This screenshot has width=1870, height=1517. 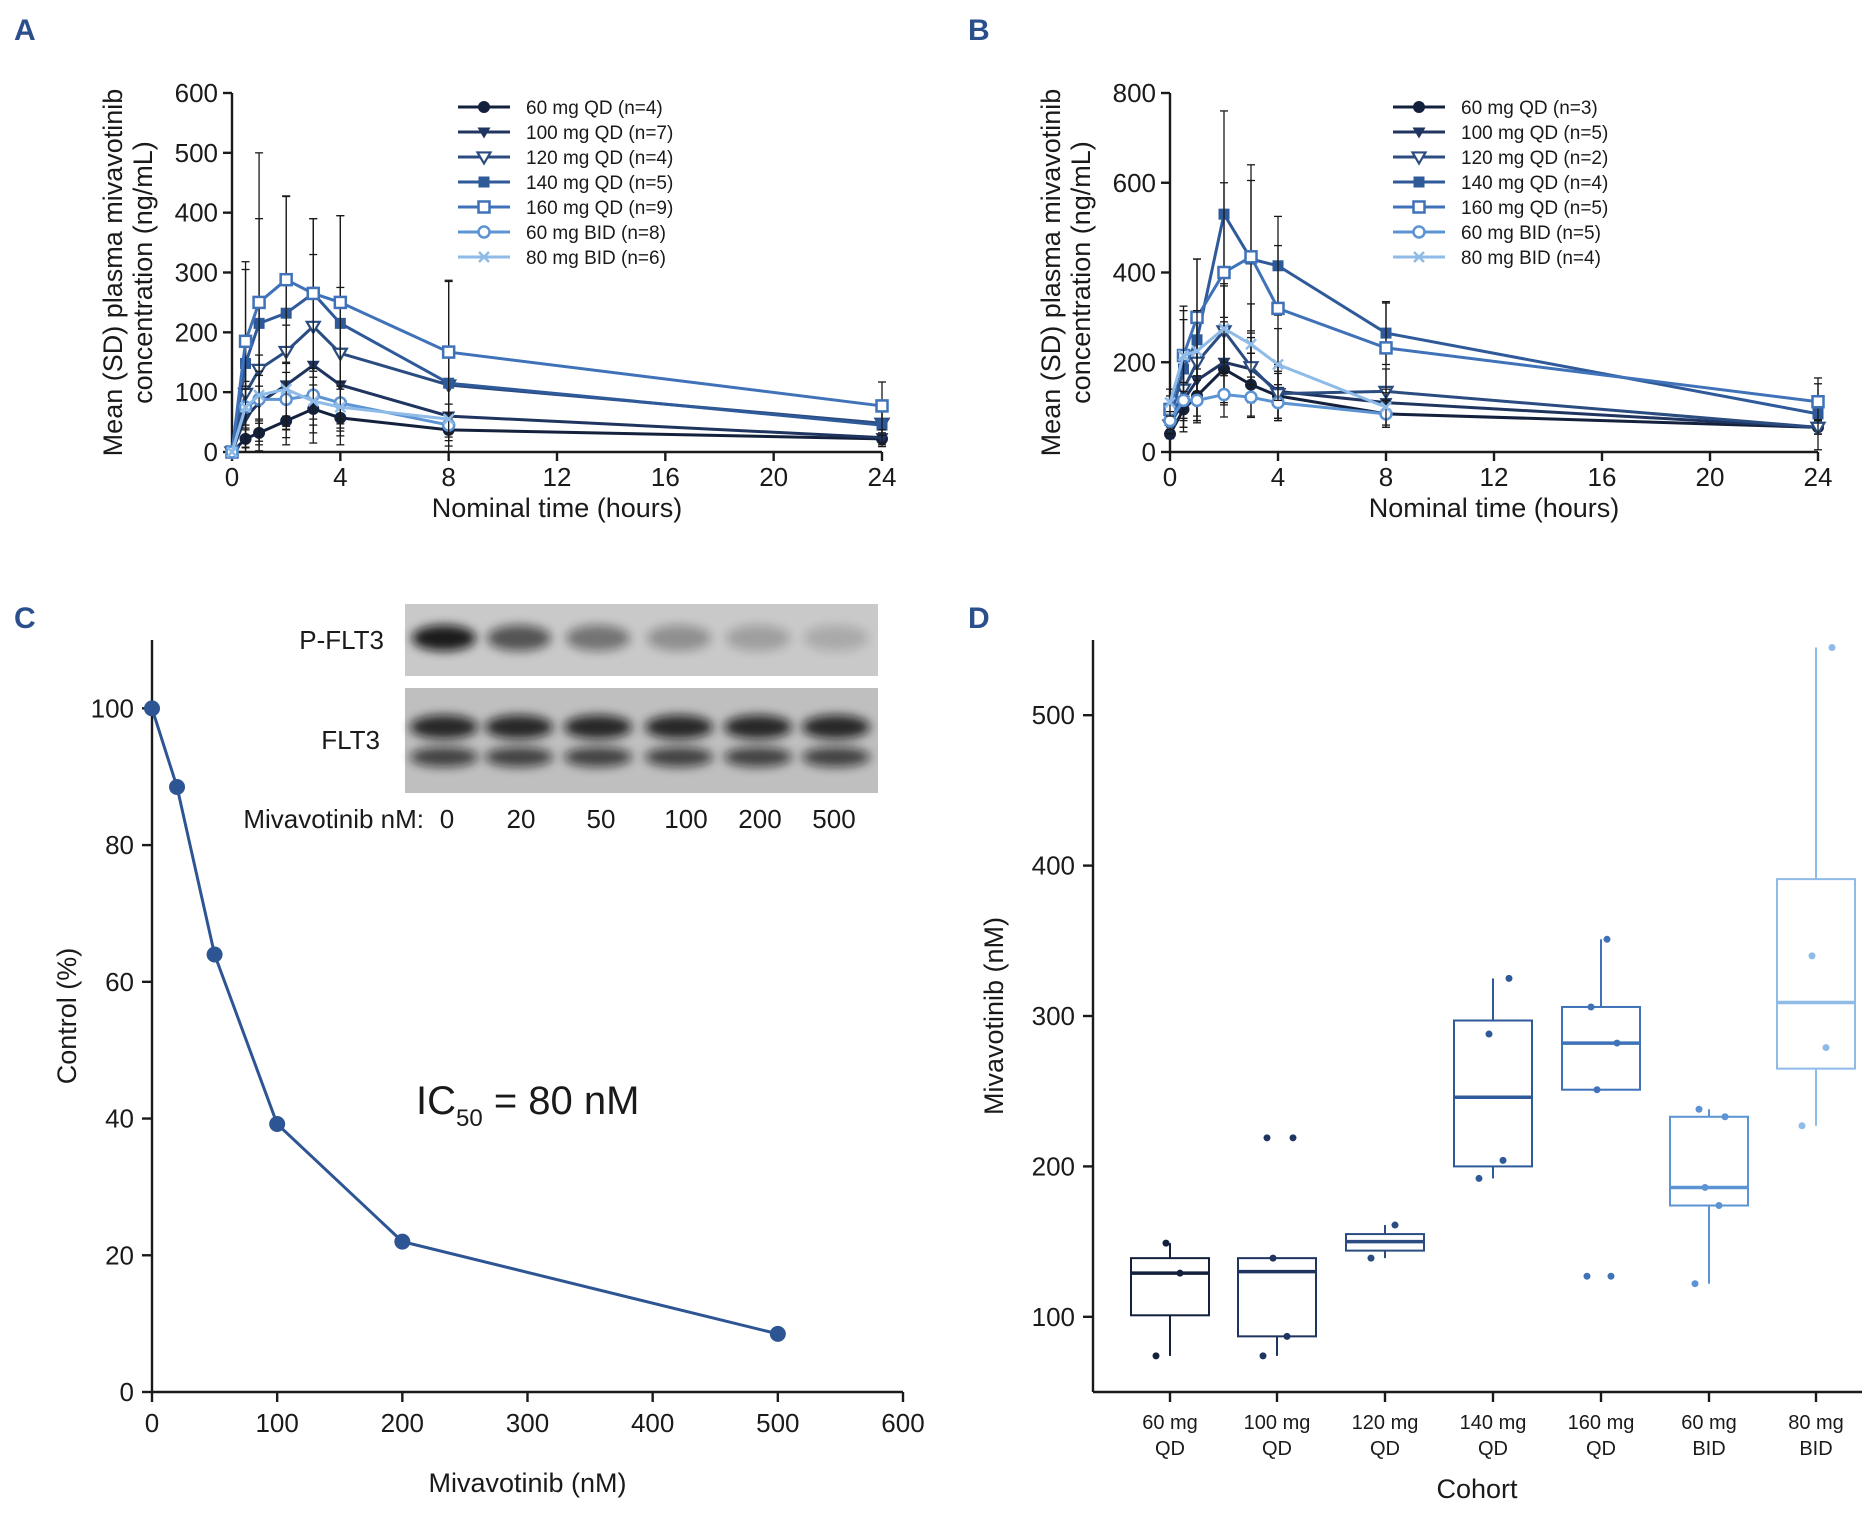 I want to click on blot-dose-value: 0, so click(x=447, y=819).